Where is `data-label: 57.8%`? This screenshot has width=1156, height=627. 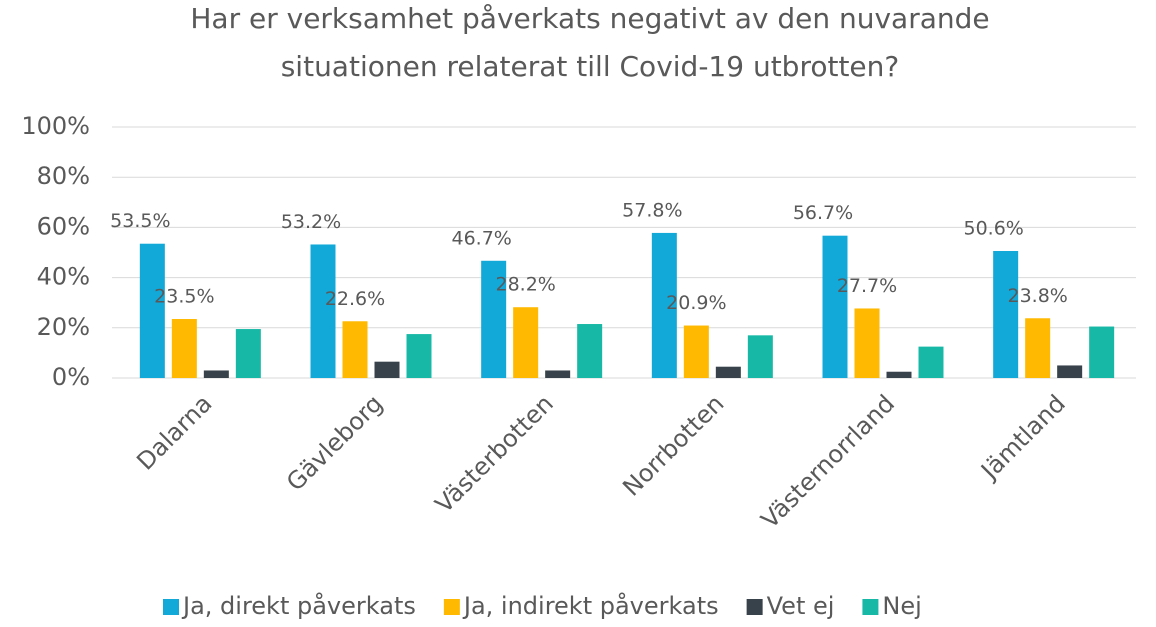
data-label: 57.8% is located at coordinates (652, 210).